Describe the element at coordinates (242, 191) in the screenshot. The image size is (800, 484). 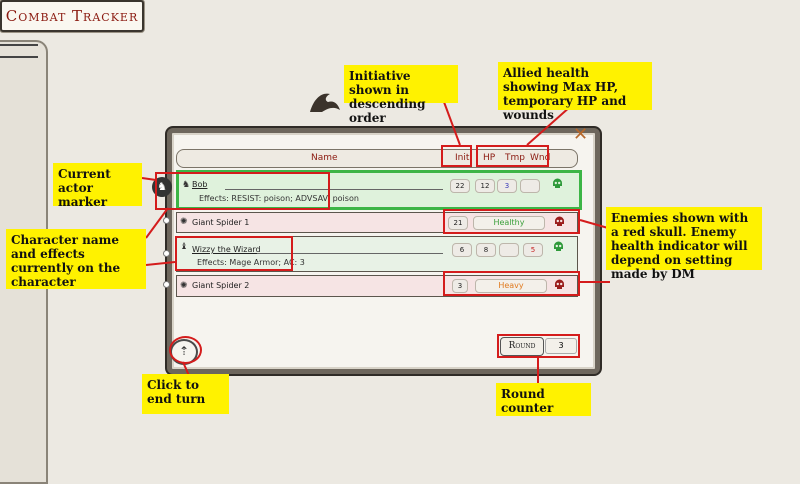
I see `highlight-name-effects` at that location.